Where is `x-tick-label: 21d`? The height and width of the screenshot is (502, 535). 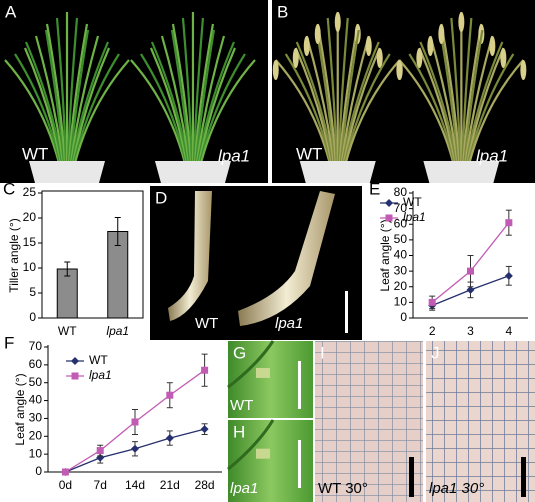 x-tick-label: 21d is located at coordinates (170, 485).